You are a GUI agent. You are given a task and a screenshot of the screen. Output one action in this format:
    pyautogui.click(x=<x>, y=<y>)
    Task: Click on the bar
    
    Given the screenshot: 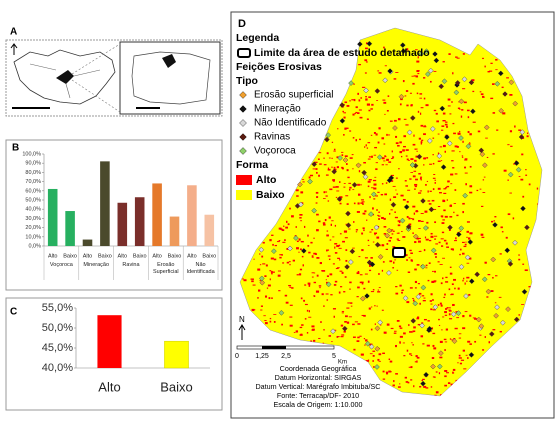 What is the action you would take?
    pyautogui.click(x=176, y=354)
    